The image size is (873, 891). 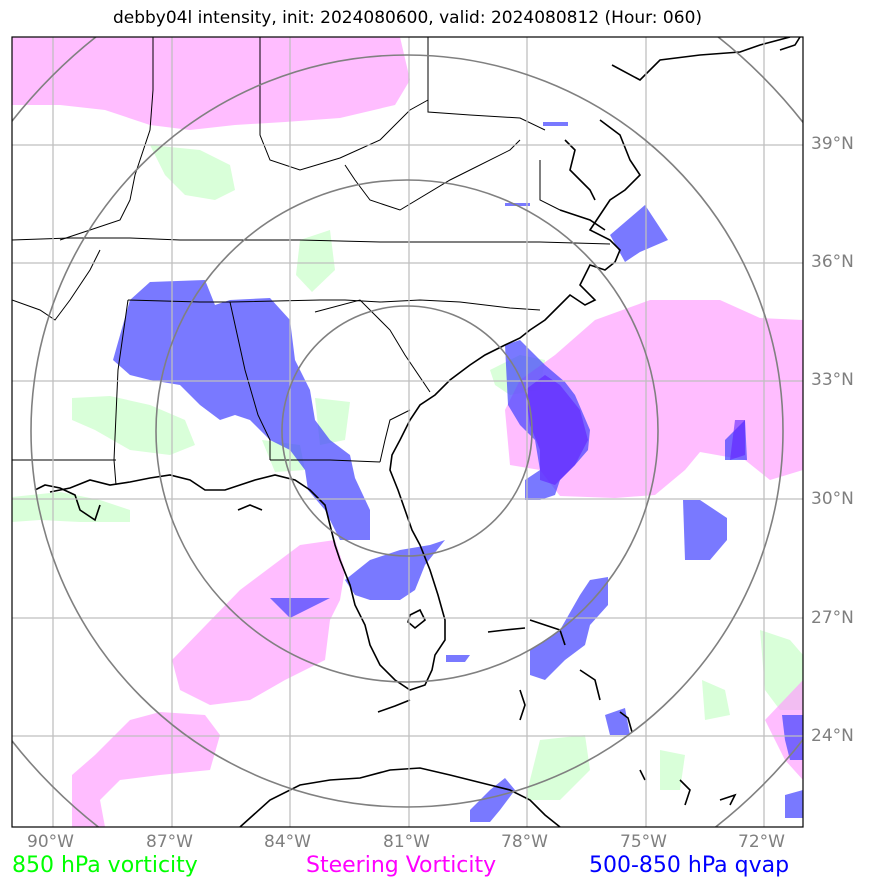 What do you see at coordinates (832, 736) in the screenshot?
I see `lat-label-24n: 24°N` at bounding box center [832, 736].